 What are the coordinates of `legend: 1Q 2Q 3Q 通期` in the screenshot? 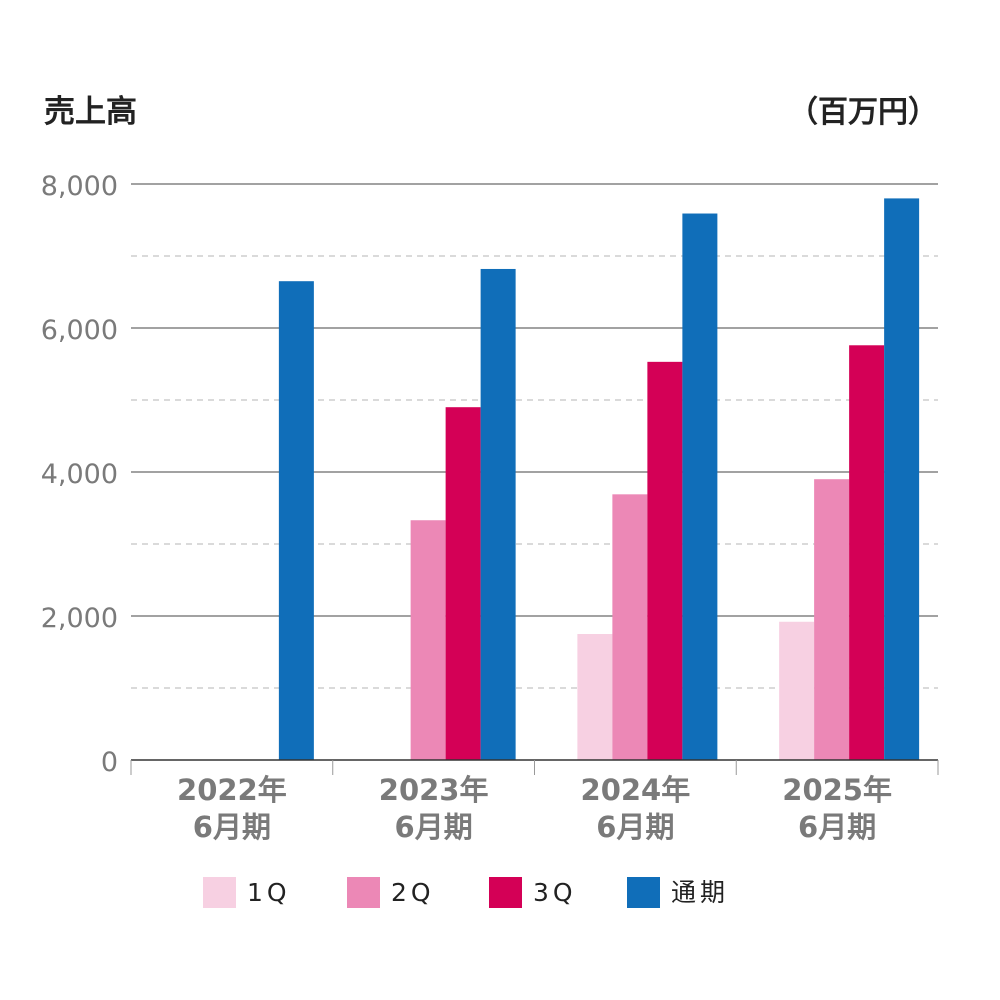 It's located at (466, 892).